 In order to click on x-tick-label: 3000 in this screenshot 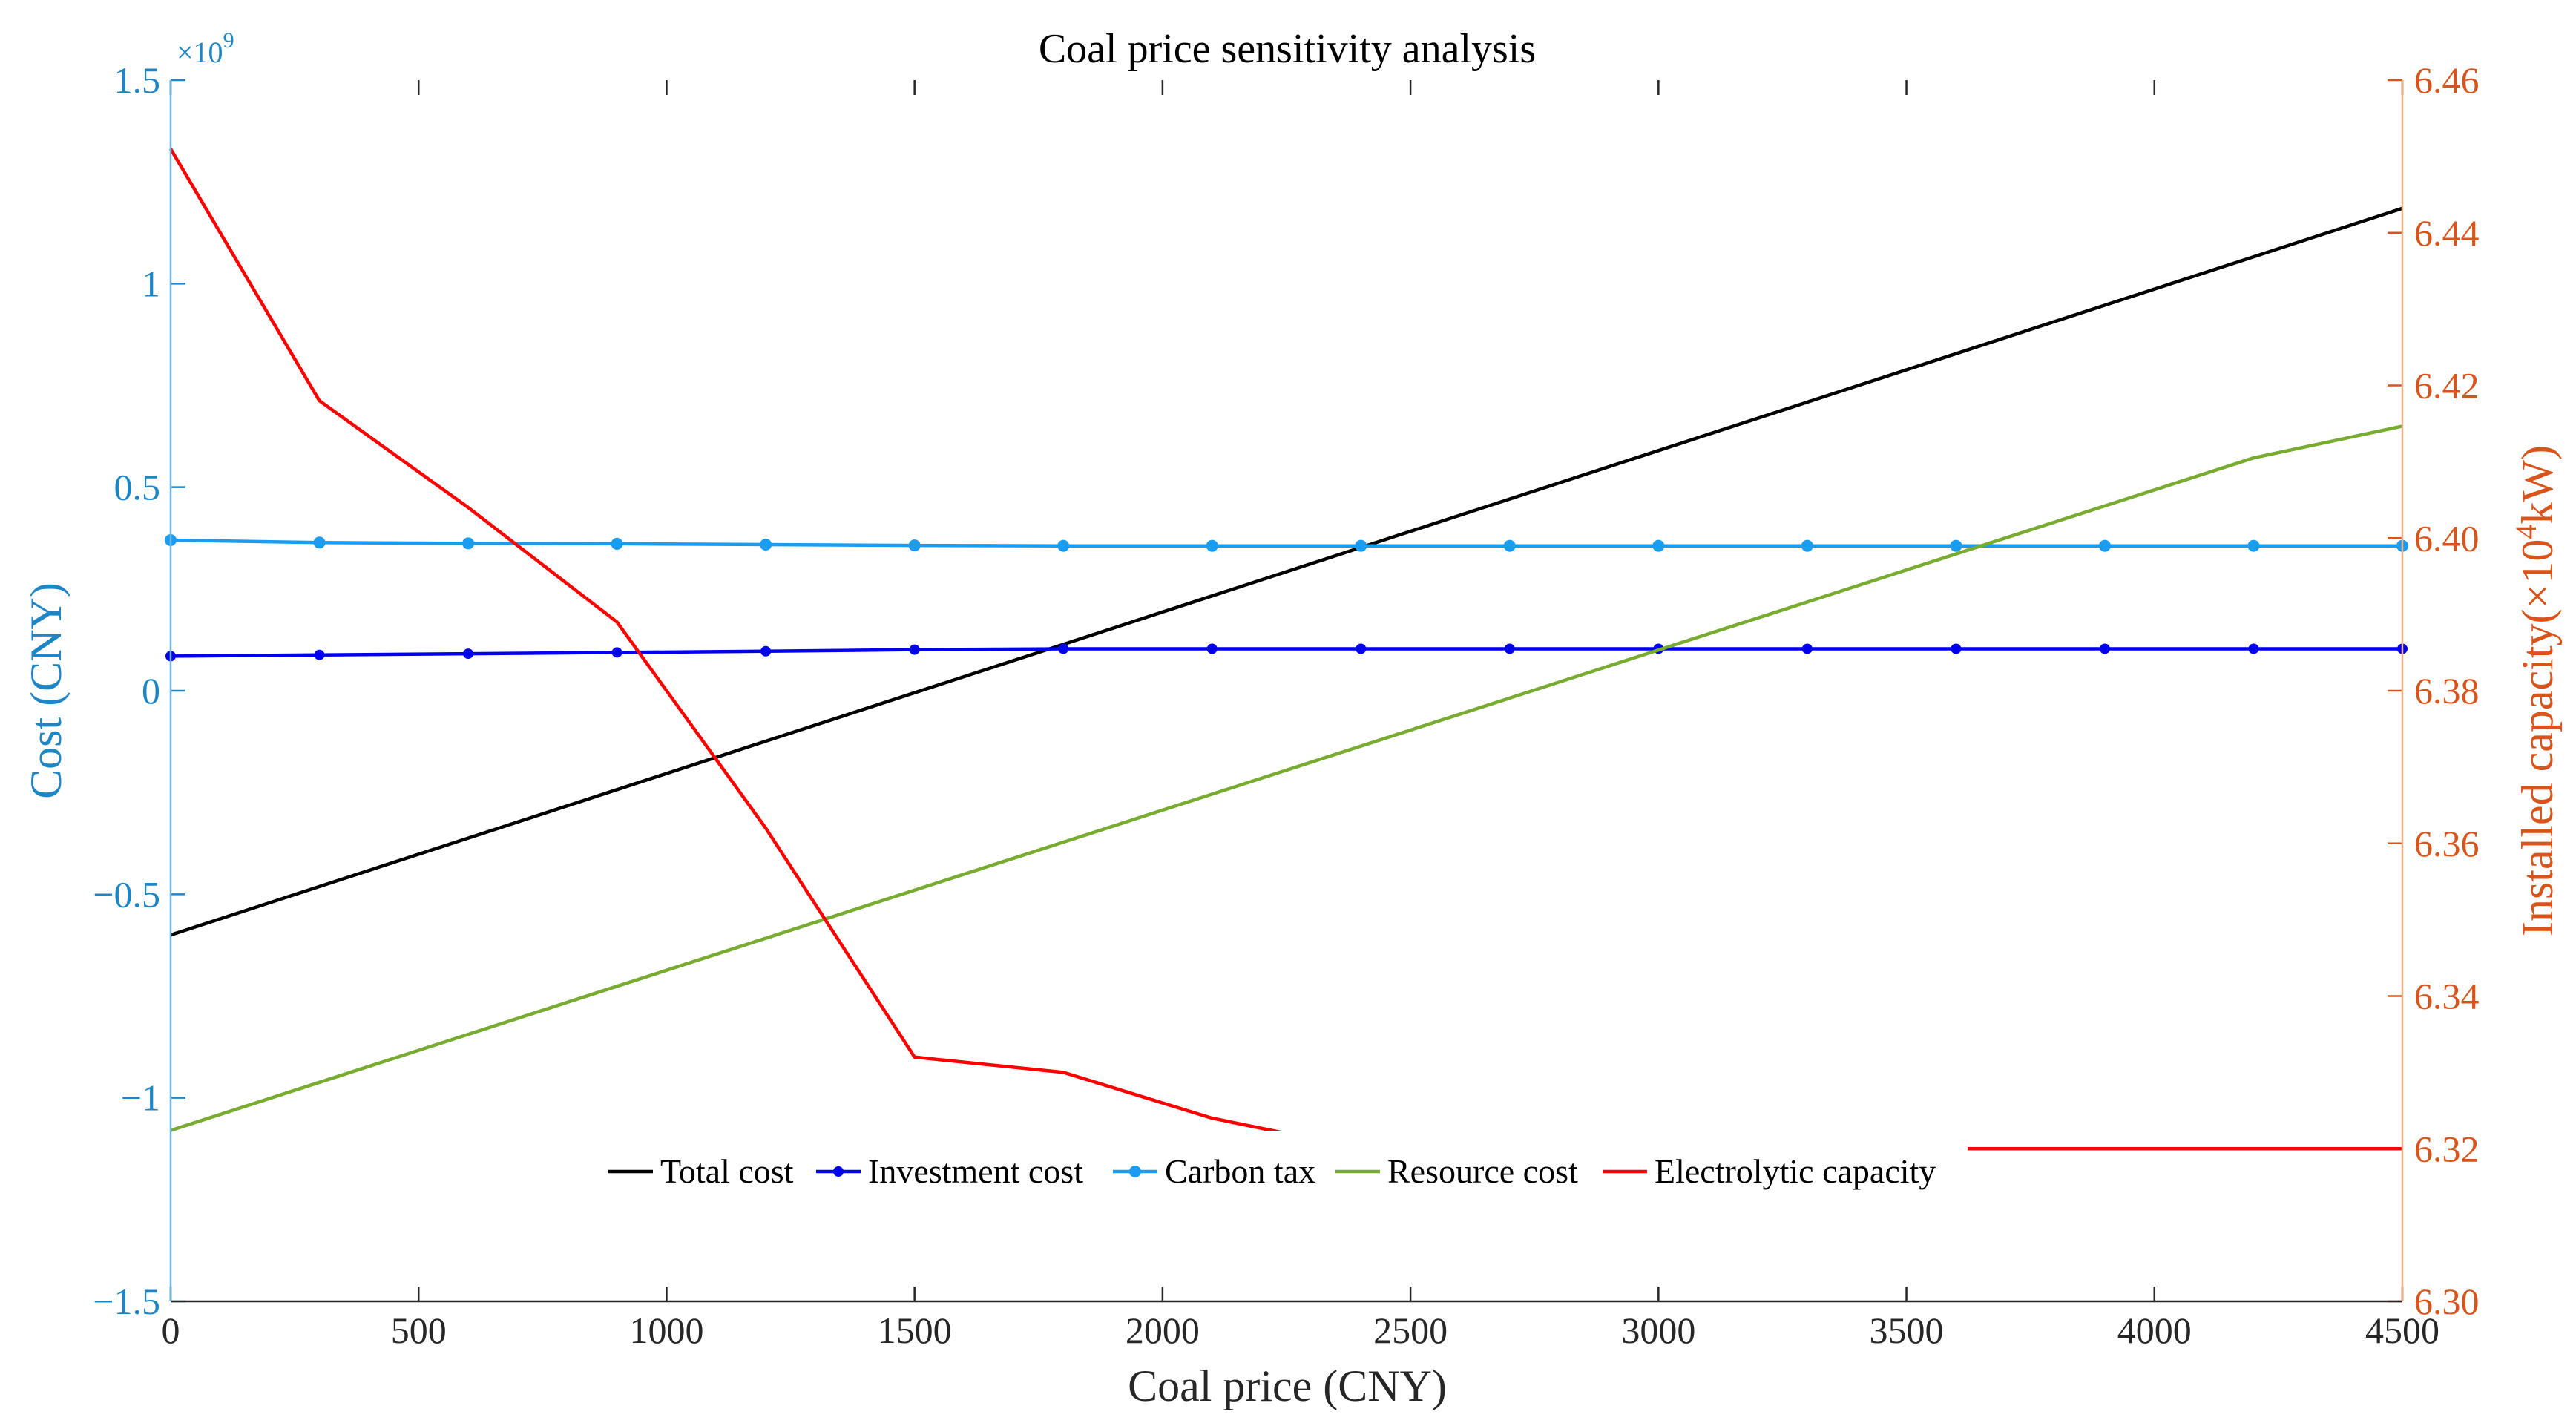, I will do `click(1658, 1330)`.